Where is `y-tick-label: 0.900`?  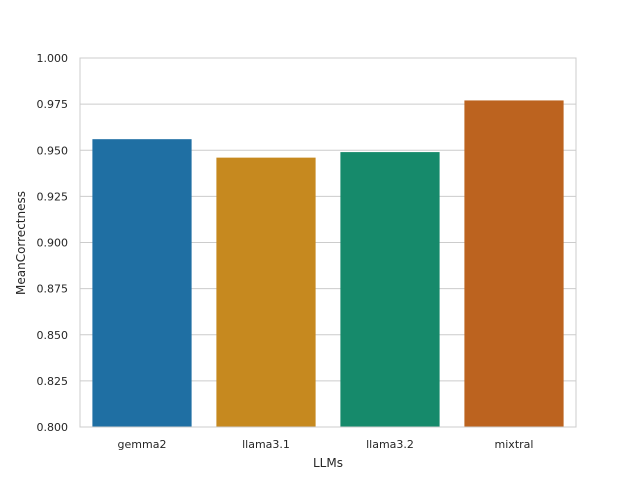 y-tick-label: 0.900 is located at coordinates (53, 243).